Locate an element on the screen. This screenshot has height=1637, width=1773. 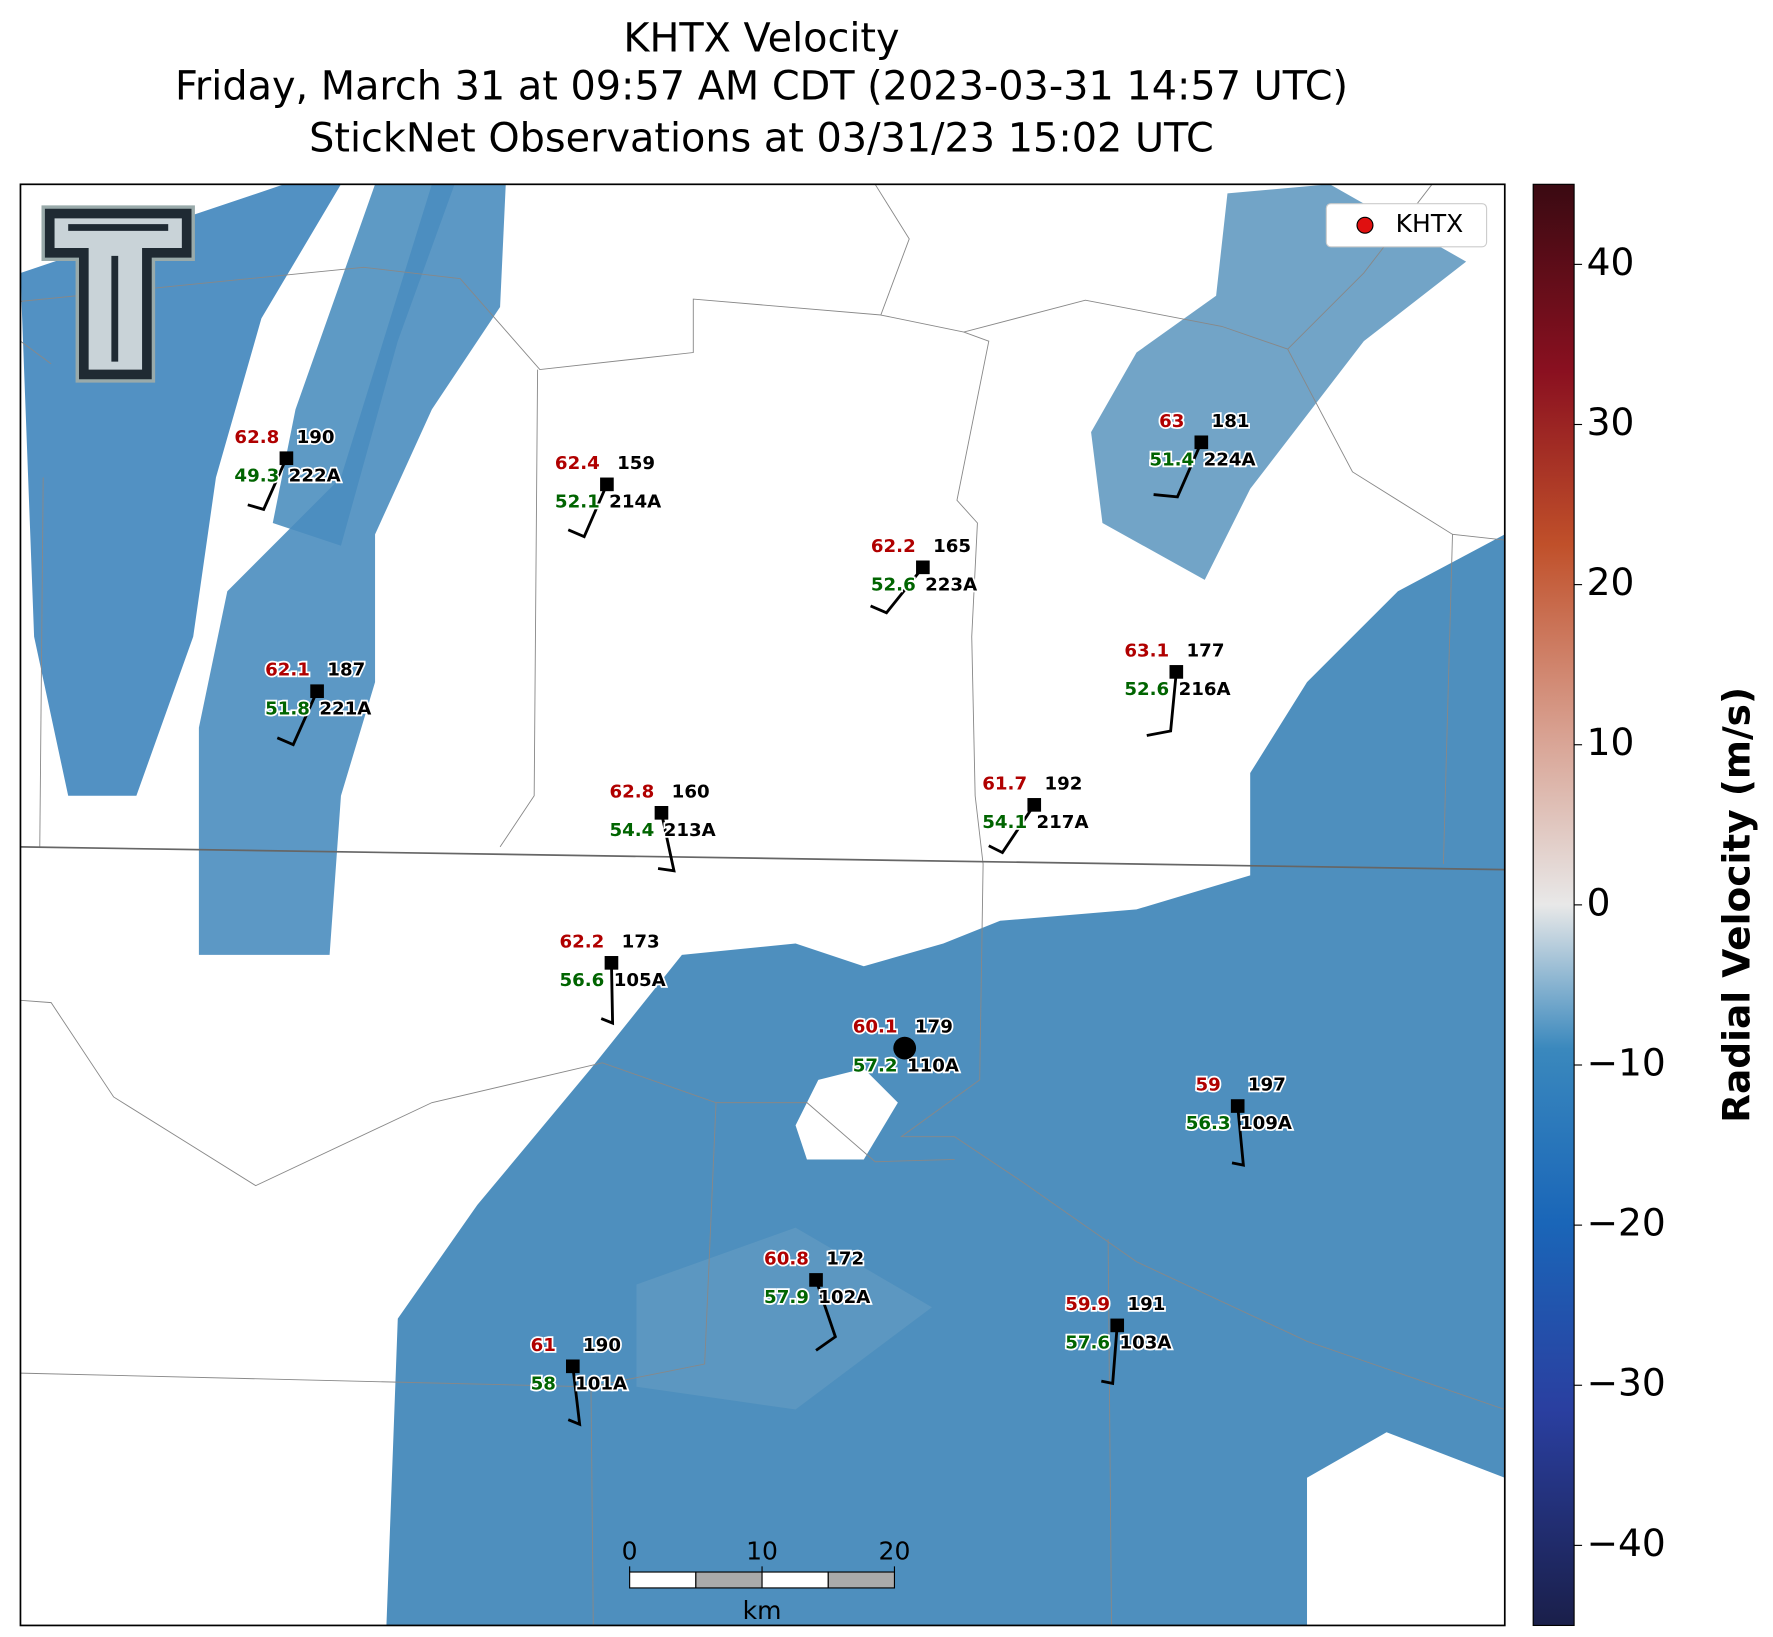
radar-site is located at coordinates (905, 1048).